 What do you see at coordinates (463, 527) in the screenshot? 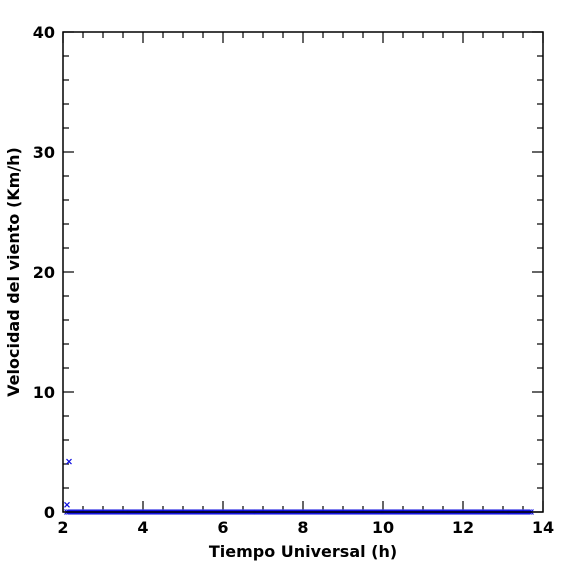
I see `x-tick-label: 12` at bounding box center [463, 527].